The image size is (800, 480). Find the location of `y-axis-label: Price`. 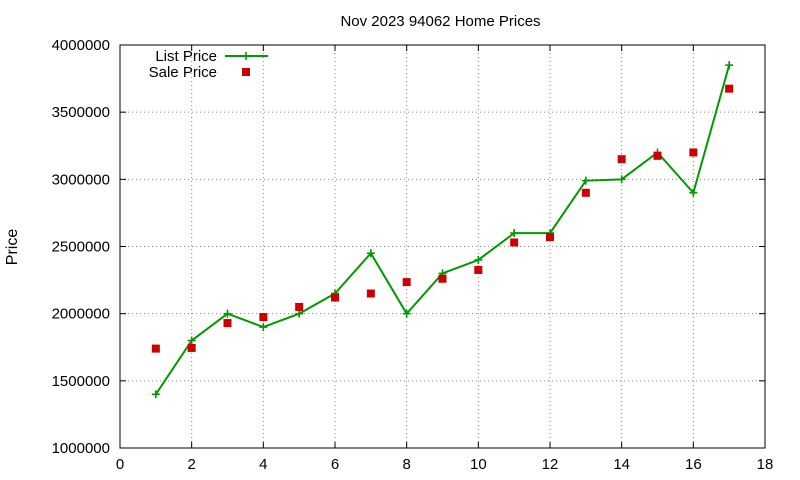

y-axis-label: Price is located at coordinates (12, 247).